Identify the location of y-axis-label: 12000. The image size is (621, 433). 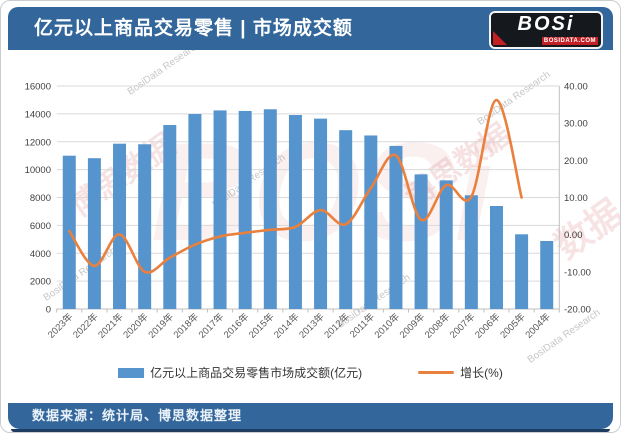
(38, 142).